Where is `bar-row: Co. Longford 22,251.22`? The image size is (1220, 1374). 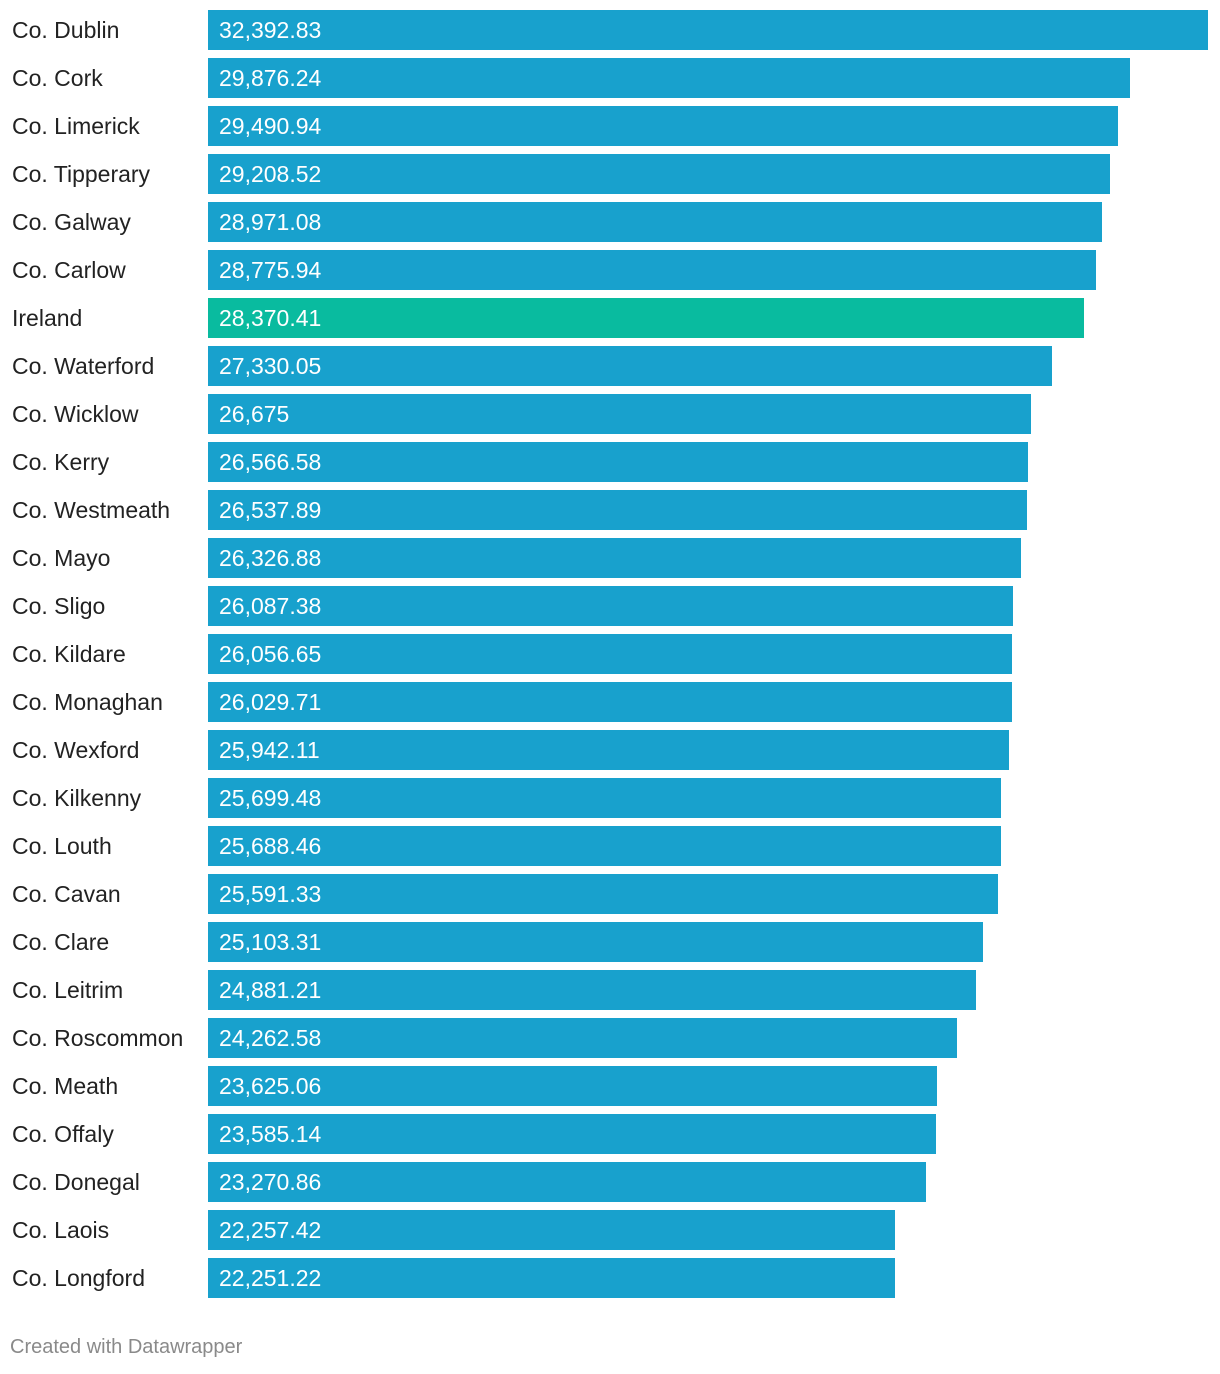
bar-row: Co. Longford 22,251.22 is located at coordinates (610, 1278).